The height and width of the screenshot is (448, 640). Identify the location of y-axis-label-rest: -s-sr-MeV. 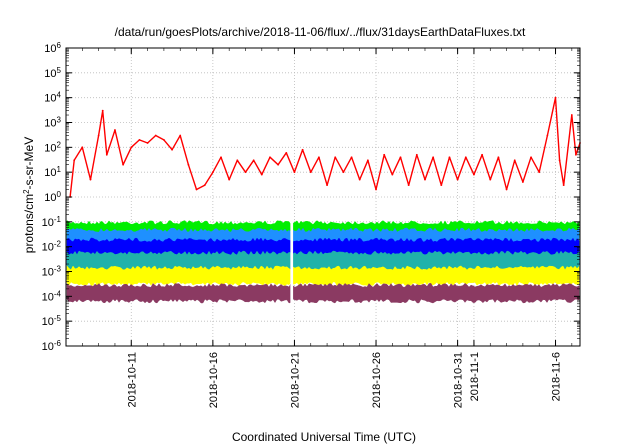
(29, 163).